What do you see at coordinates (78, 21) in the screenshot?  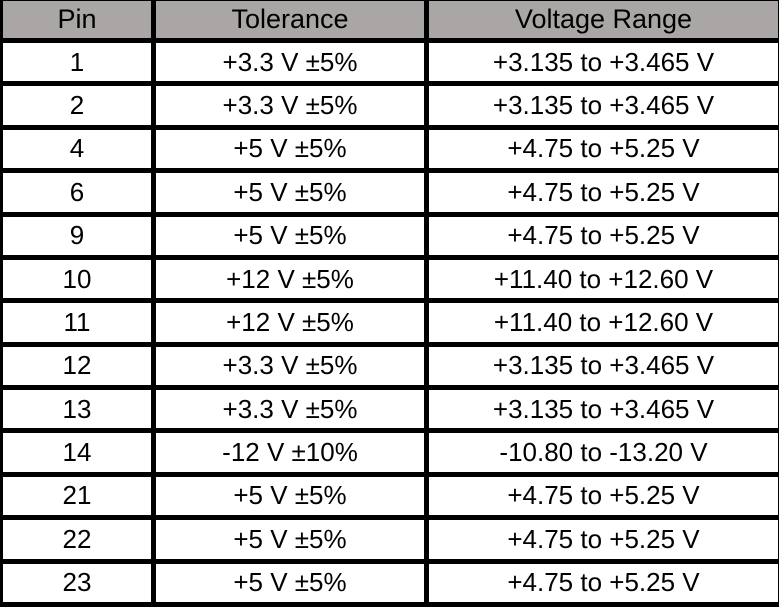 I see `column-header-pin: Pin` at bounding box center [78, 21].